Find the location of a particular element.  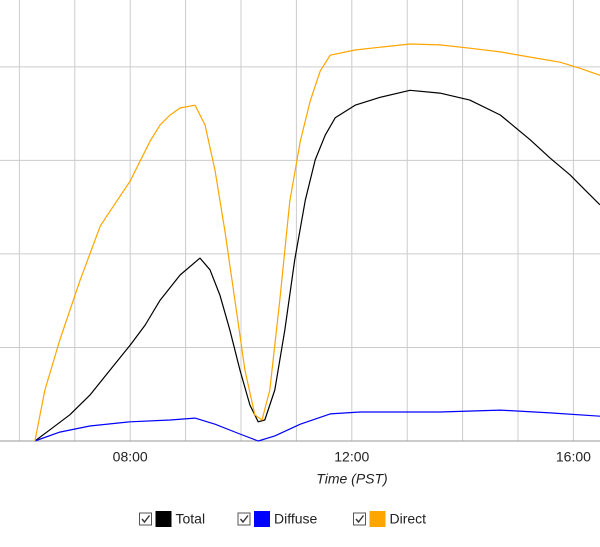

series-line is located at coordinates (317, 425).